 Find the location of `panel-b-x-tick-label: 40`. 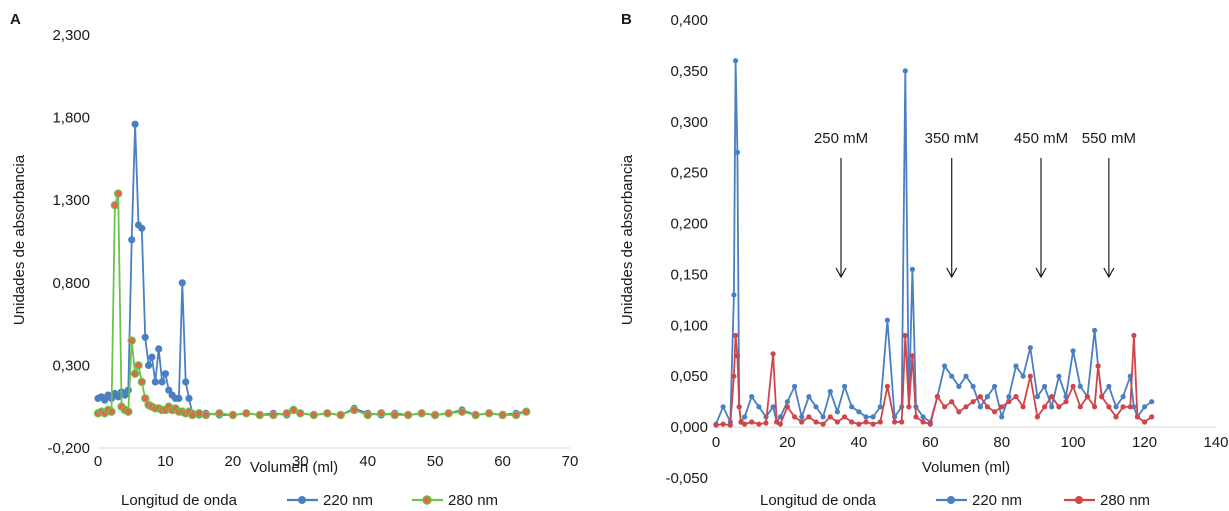

panel-b-x-tick-label: 40 is located at coordinates (859, 442).